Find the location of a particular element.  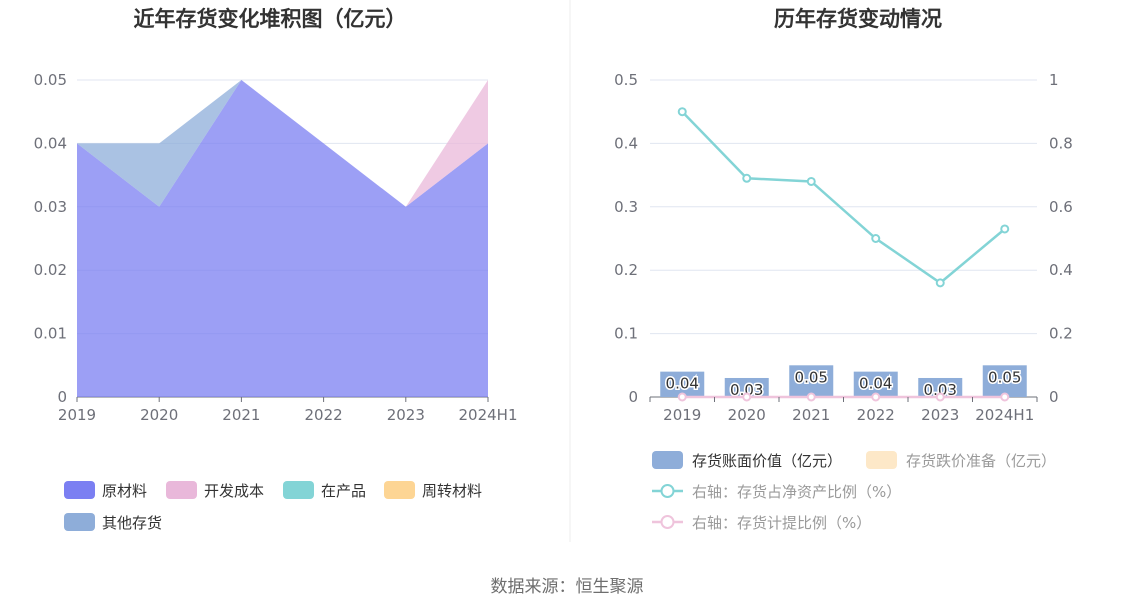

right-chart-title: 历年存货变动情况 is located at coordinates (858, 19).